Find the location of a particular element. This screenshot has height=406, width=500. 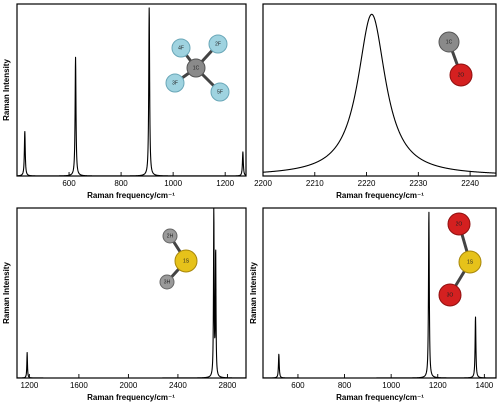

x-axis-ticks: 2200 2210 2220 2230 2240 is located at coordinates (367, 180).